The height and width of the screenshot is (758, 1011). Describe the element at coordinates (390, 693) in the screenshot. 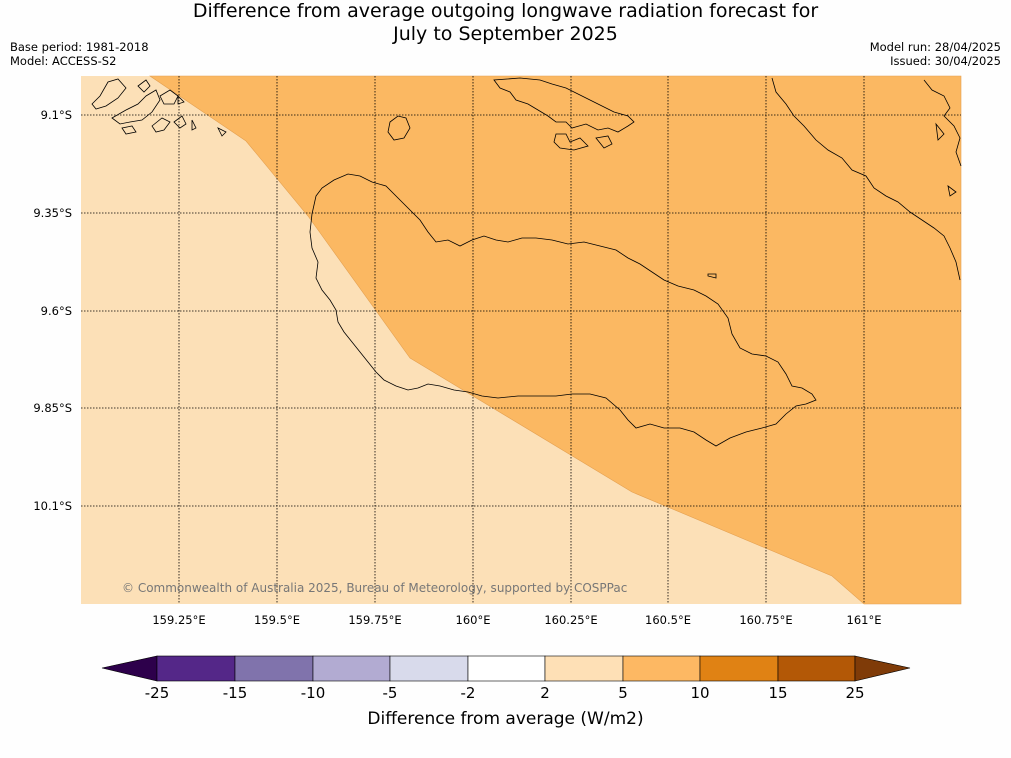

I see `colorbar-tick-label: -5` at that location.